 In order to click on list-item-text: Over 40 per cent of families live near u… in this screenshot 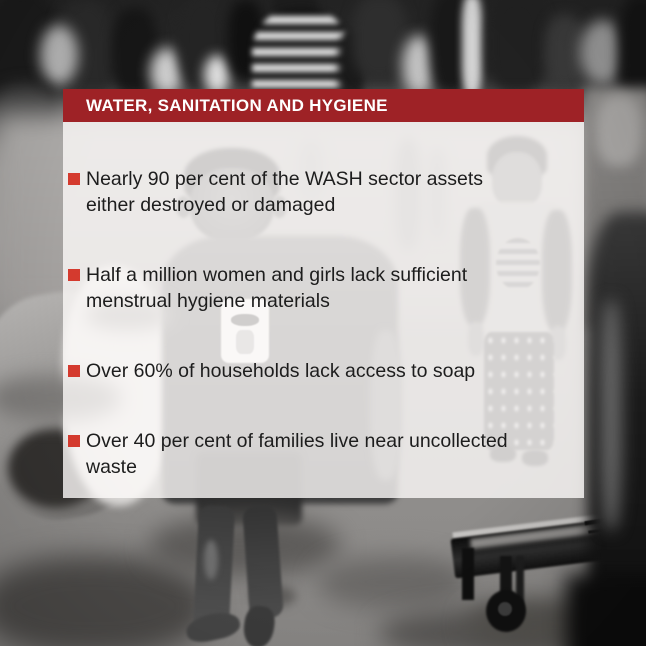, I will do `click(297, 454)`.